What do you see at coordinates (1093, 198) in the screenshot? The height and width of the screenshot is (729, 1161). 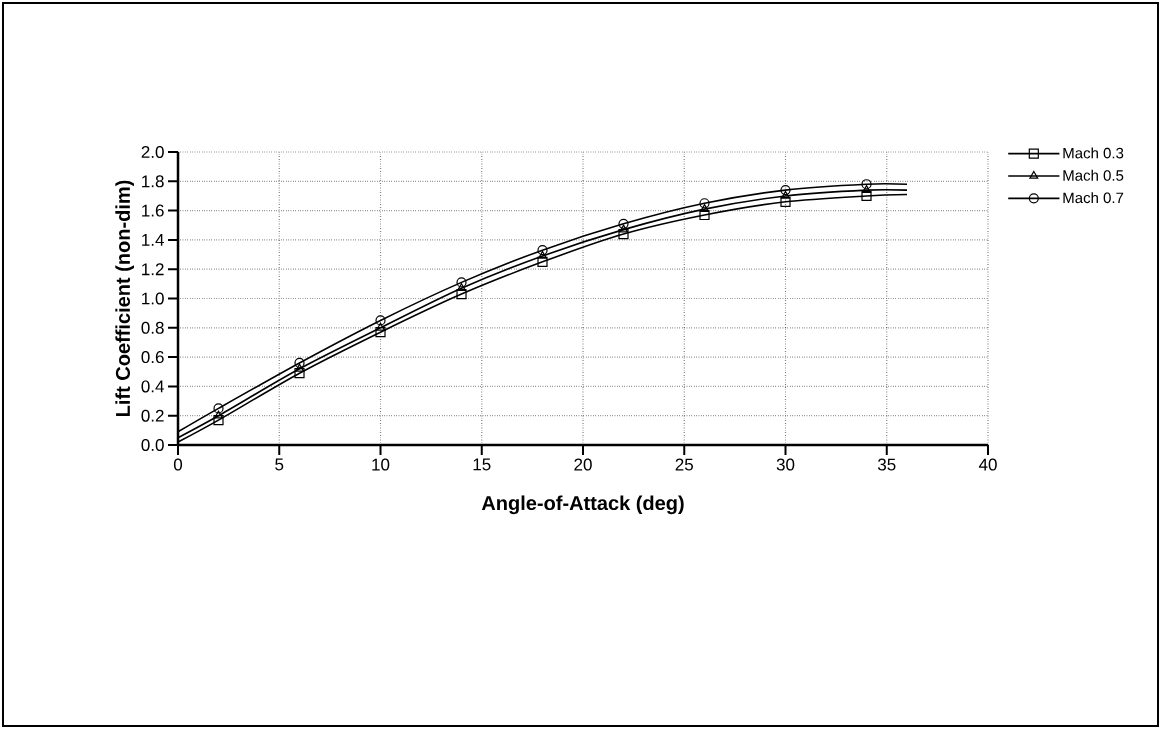 I see `legend-label: Mach 0.7` at bounding box center [1093, 198].